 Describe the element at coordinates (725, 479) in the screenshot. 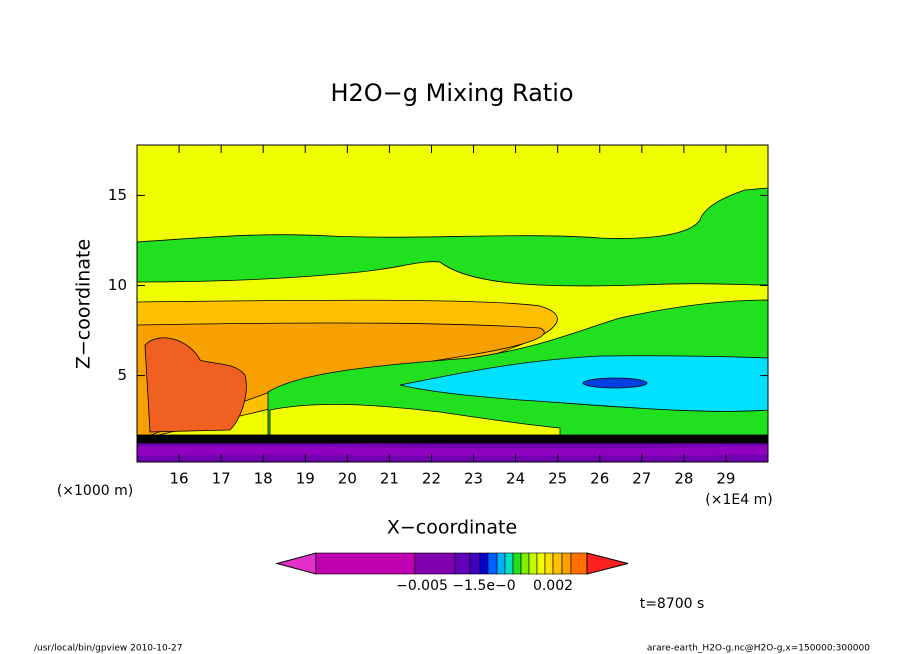

I see `x-tick-label: 29` at that location.